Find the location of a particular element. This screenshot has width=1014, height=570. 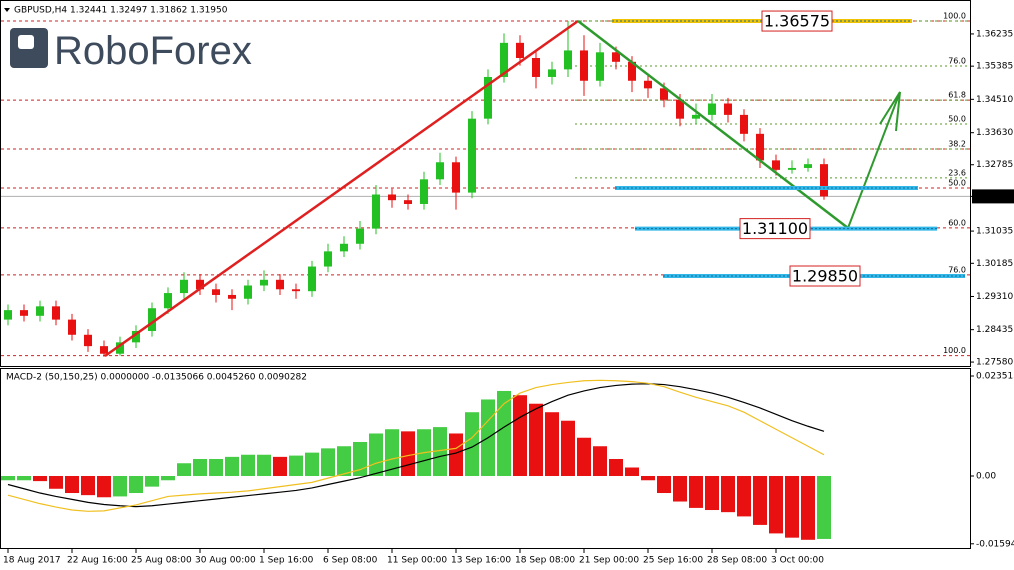

target-label: 1.29850 is located at coordinates (825, 276).